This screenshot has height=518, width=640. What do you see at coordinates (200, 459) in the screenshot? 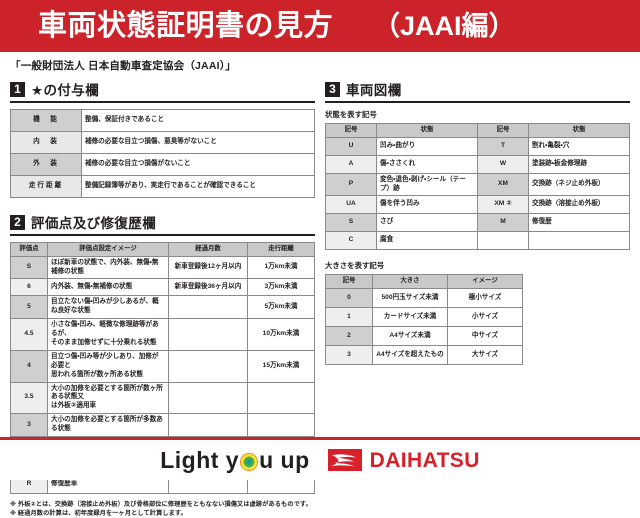
I see `tagline-before: Light y` at bounding box center [200, 459].